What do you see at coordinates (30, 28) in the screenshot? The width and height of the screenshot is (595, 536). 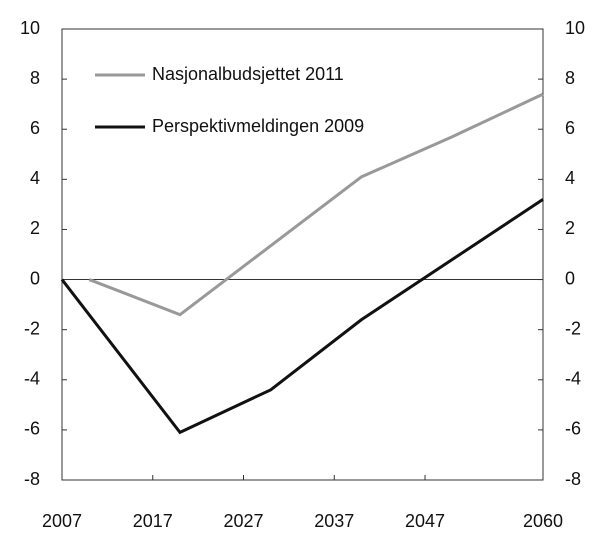 I see `y-tick-label: 10` at bounding box center [30, 28].